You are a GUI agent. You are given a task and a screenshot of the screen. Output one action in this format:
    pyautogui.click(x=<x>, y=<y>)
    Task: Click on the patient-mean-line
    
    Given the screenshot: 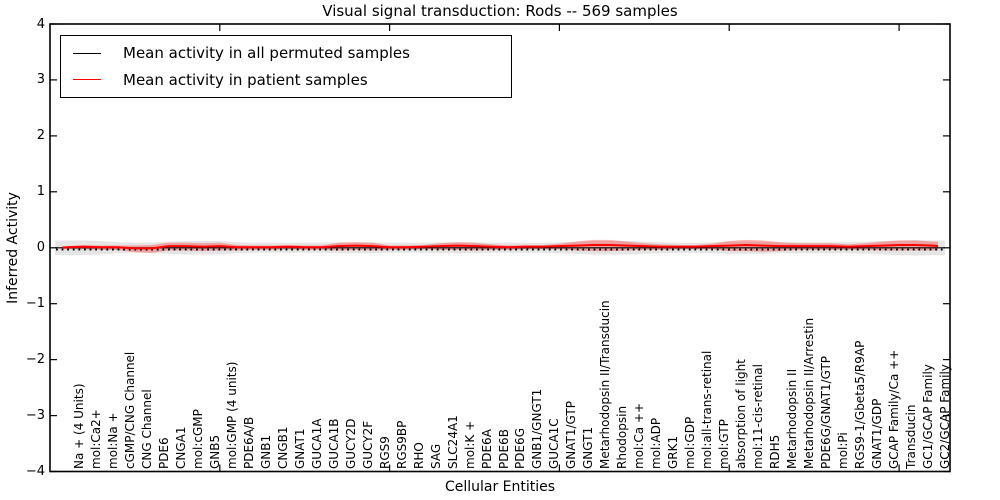 What is the action you would take?
    pyautogui.click(x=500, y=247)
    